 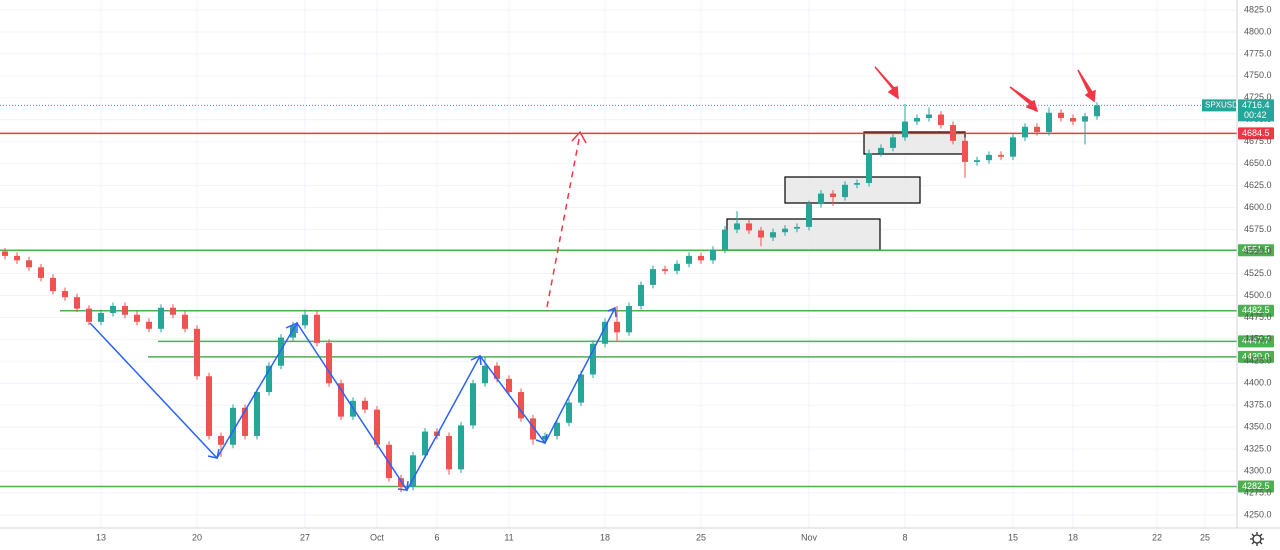 What do you see at coordinates (1258, 405) in the screenshot?
I see `y-tick-label: 4375.0` at bounding box center [1258, 405].